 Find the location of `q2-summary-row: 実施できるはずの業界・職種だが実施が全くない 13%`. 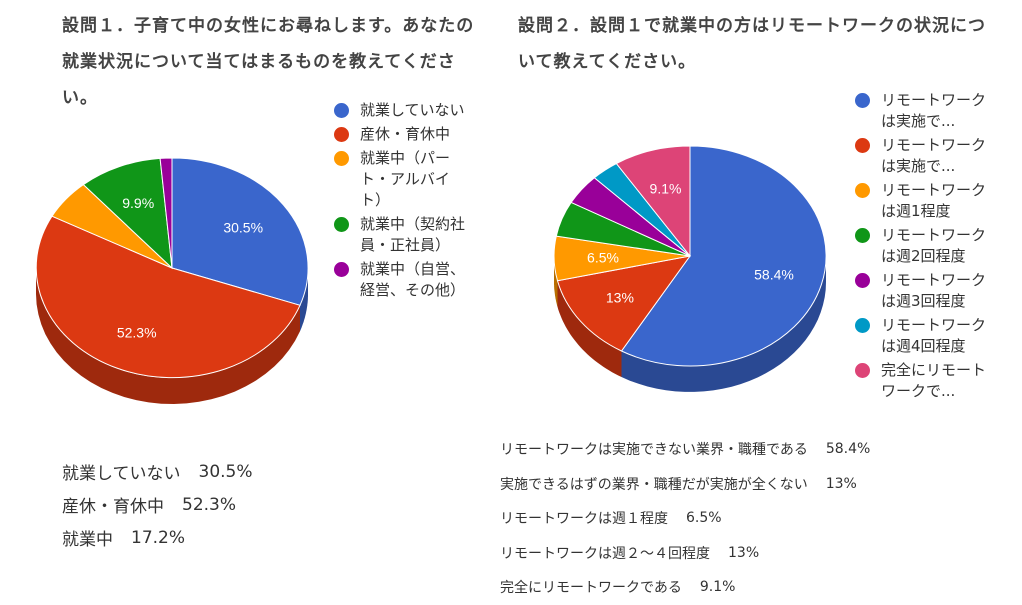

q2-summary-row: 実施できるはずの業界・職種だが実施が全くない 13% is located at coordinates (685, 484).